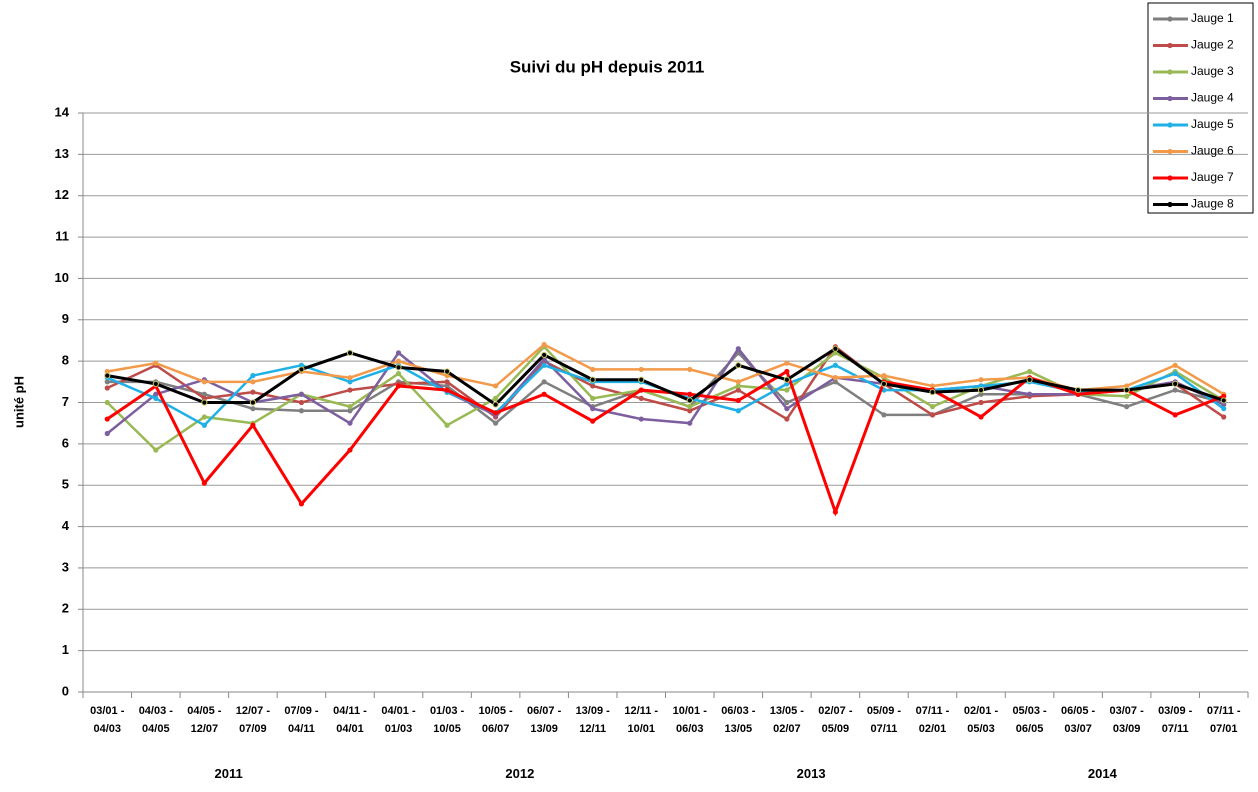 The image size is (1258, 792). I want to click on x-tick-label: 07/11 - 02/01, so click(932, 720).